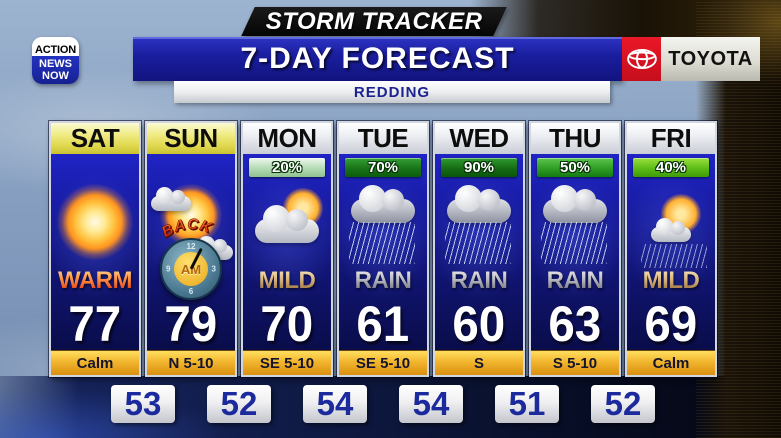 Image resolution: width=781 pixels, height=438 pixels. What do you see at coordinates (171, 199) in the screenshot?
I see `cloud-icon` at bounding box center [171, 199].